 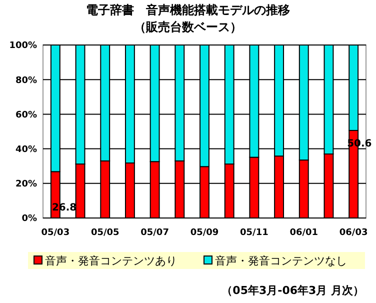 I want to click on text: （05年3月-06年3月 月次）, so click(x=293, y=290).